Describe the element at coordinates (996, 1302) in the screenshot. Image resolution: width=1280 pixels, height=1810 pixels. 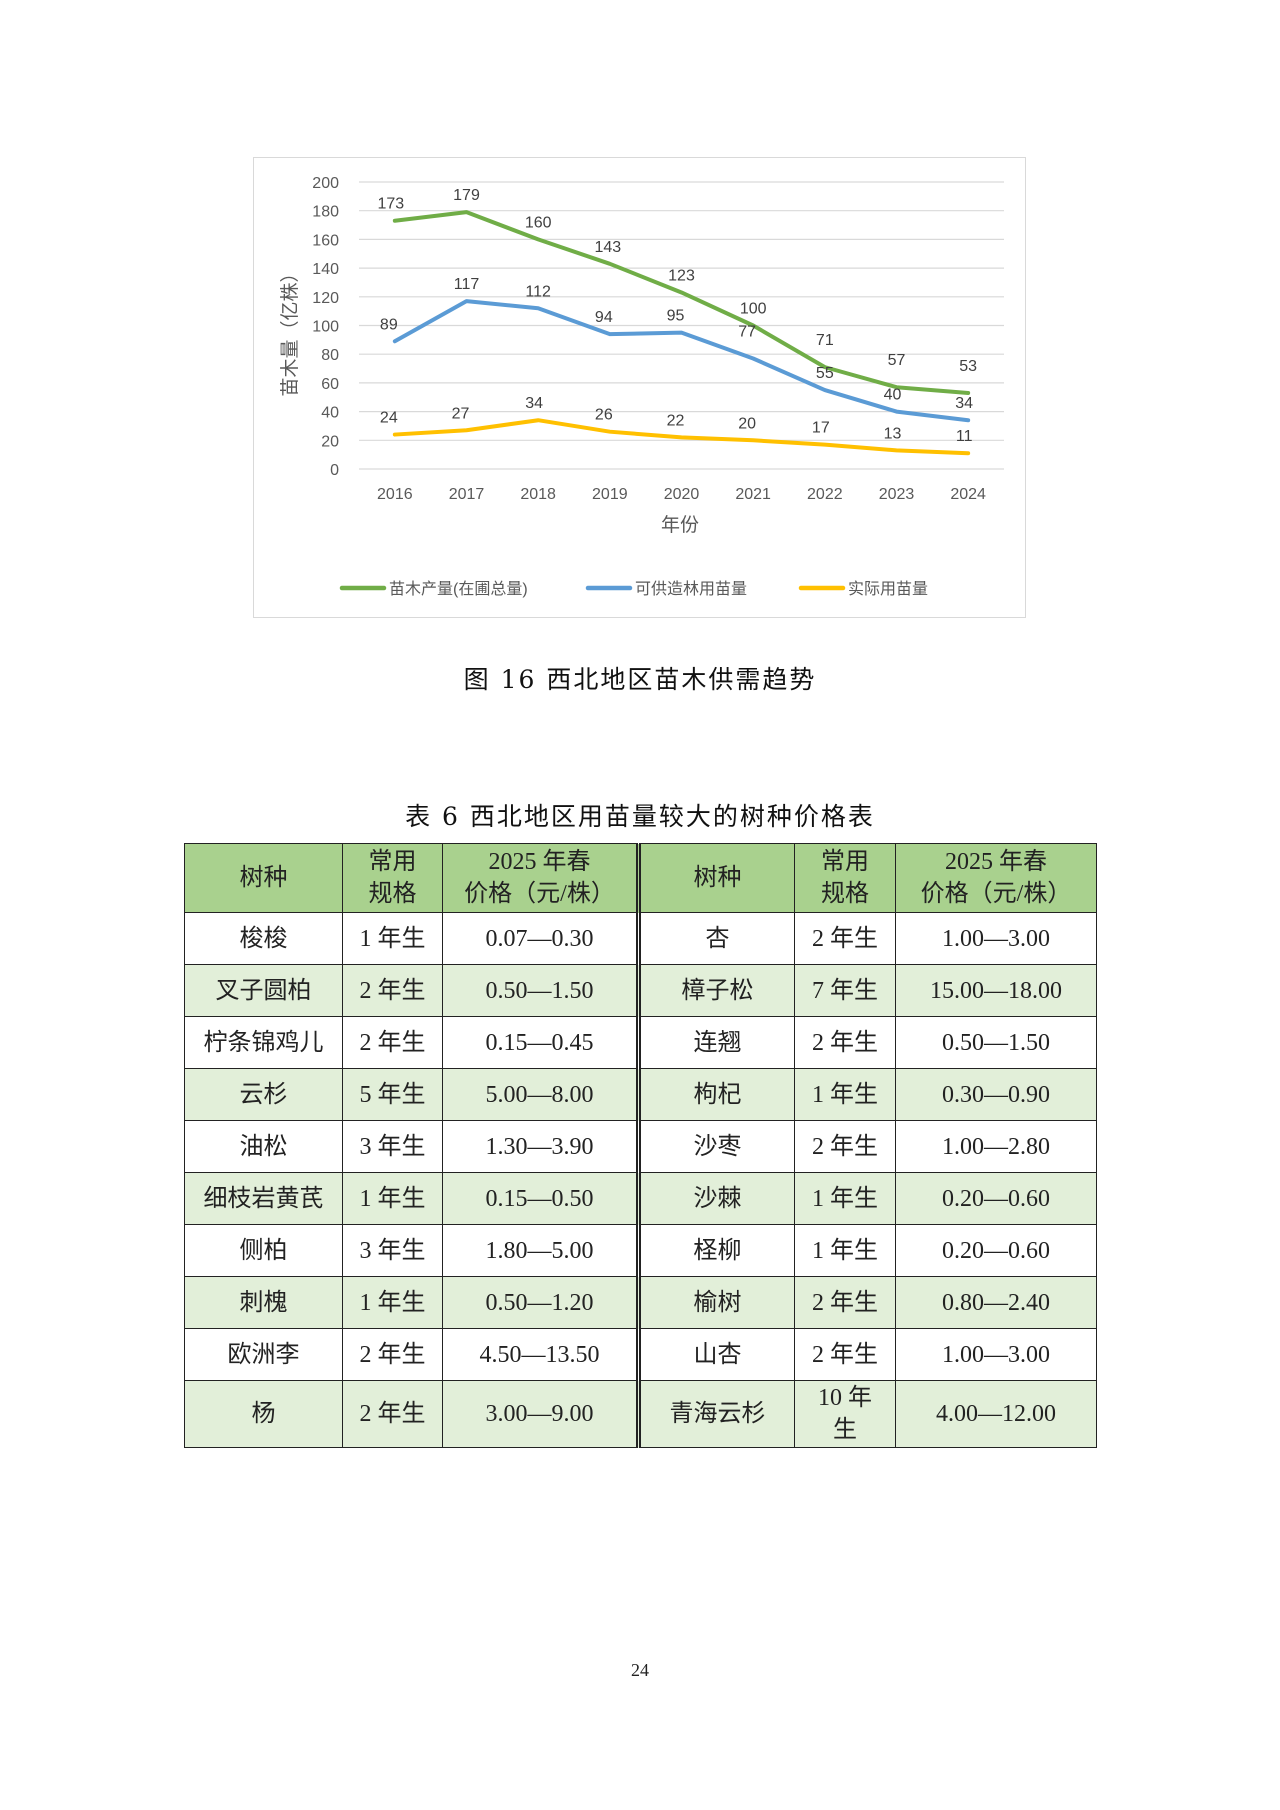
I see `price-cell: 0.80—2.40` at that location.